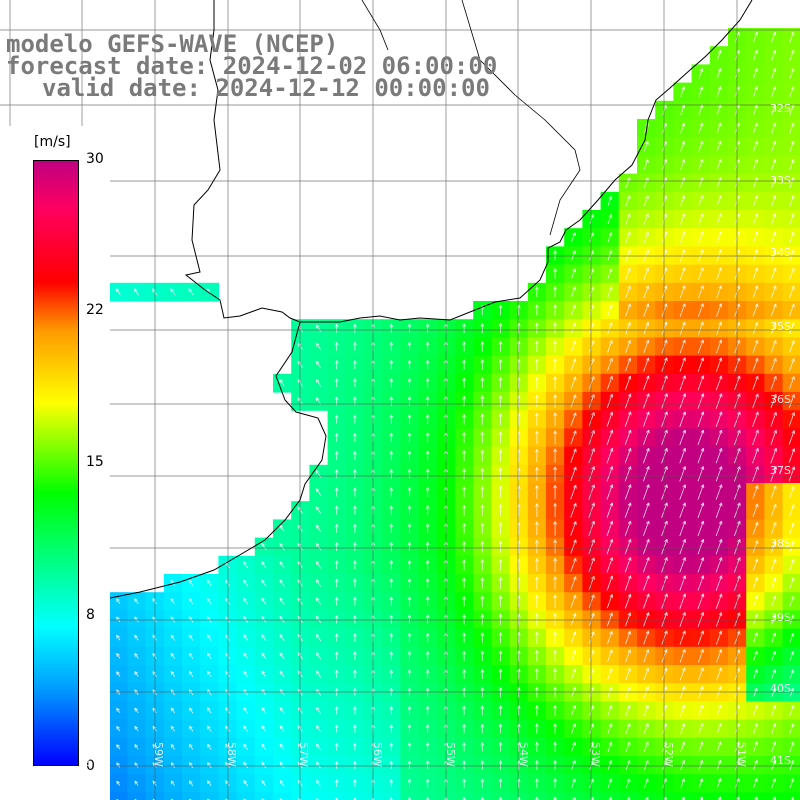 This screenshot has width=800, height=800. Describe the element at coordinates (668, 754) in the screenshot. I see `longitude-label: 52W` at that location.